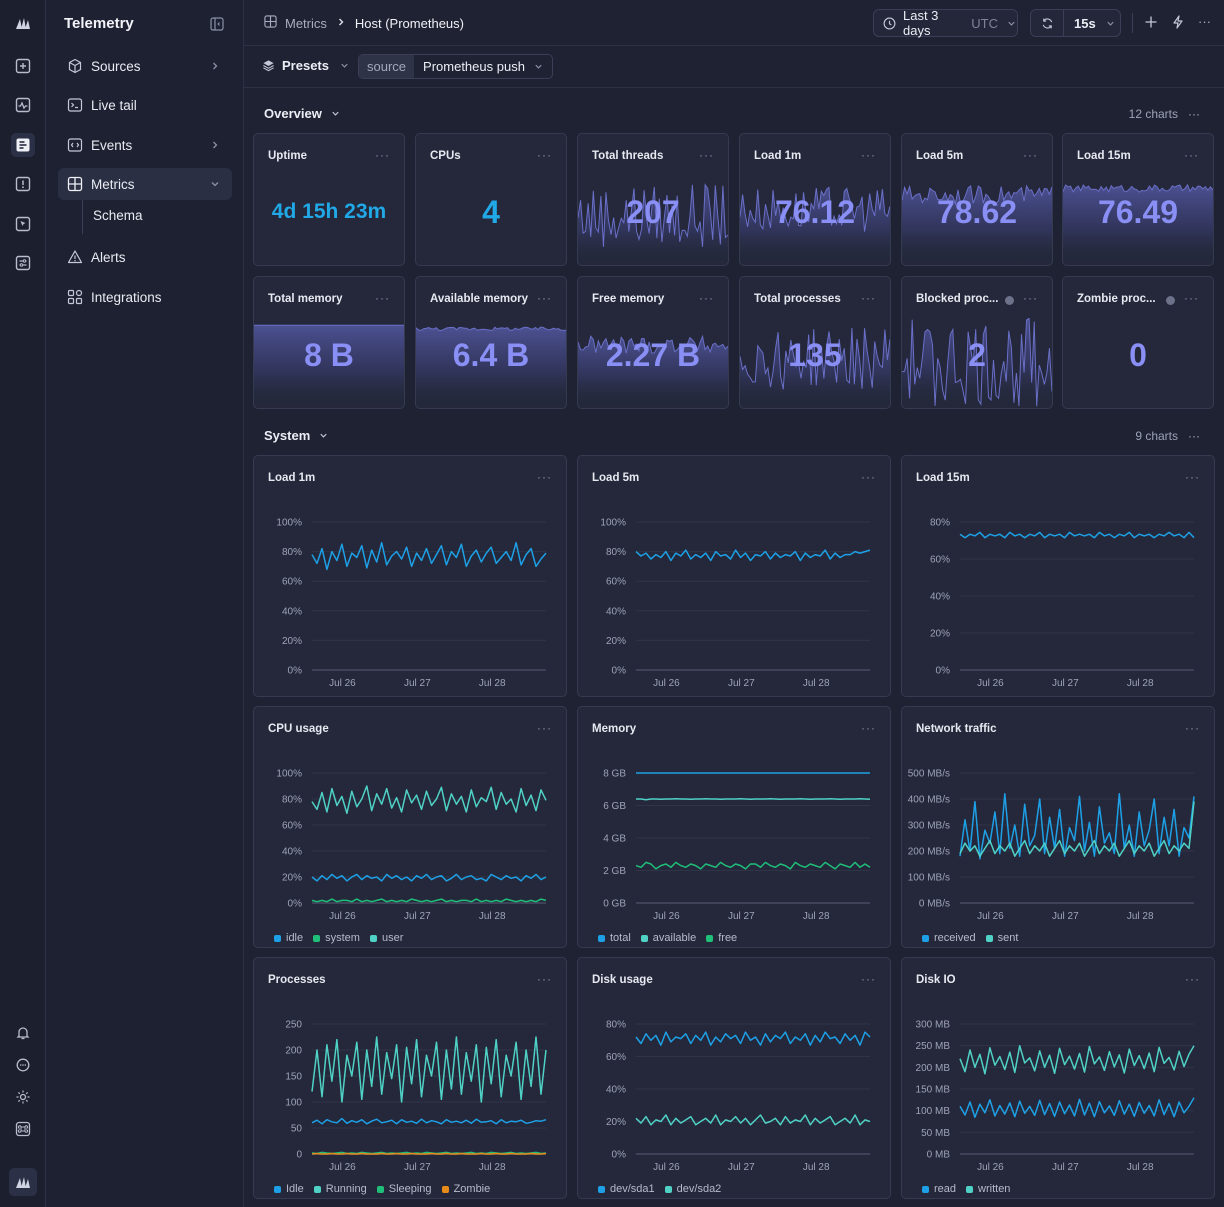 The width and height of the screenshot is (1224, 1207). What do you see at coordinates (118, 215) in the screenshot?
I see `sidebar-subitem-schema: Schema` at bounding box center [118, 215].